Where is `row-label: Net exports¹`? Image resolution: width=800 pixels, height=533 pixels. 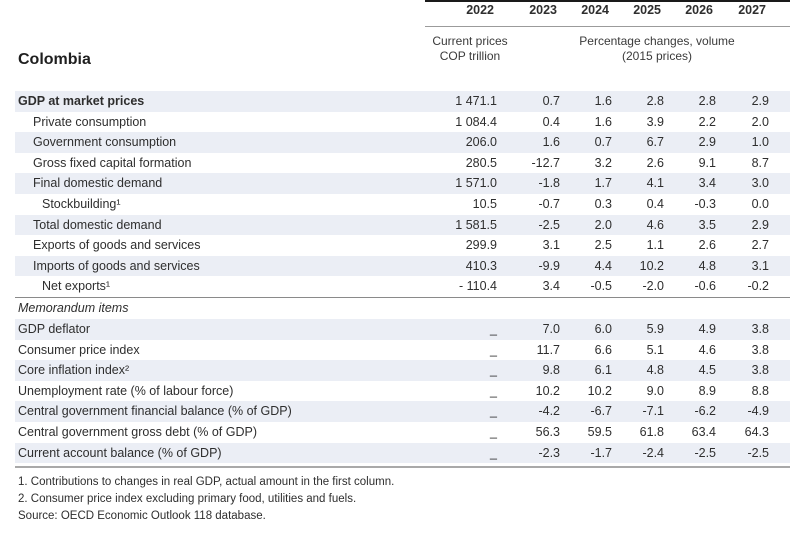 row-label: Net exports¹ is located at coordinates (76, 286).